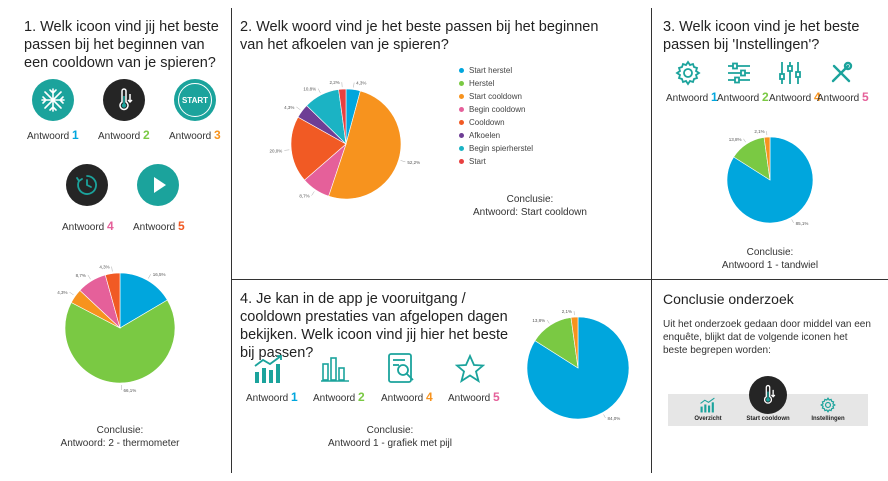  I want to click on q1-data-label-3: 8,7%, so click(81, 275).